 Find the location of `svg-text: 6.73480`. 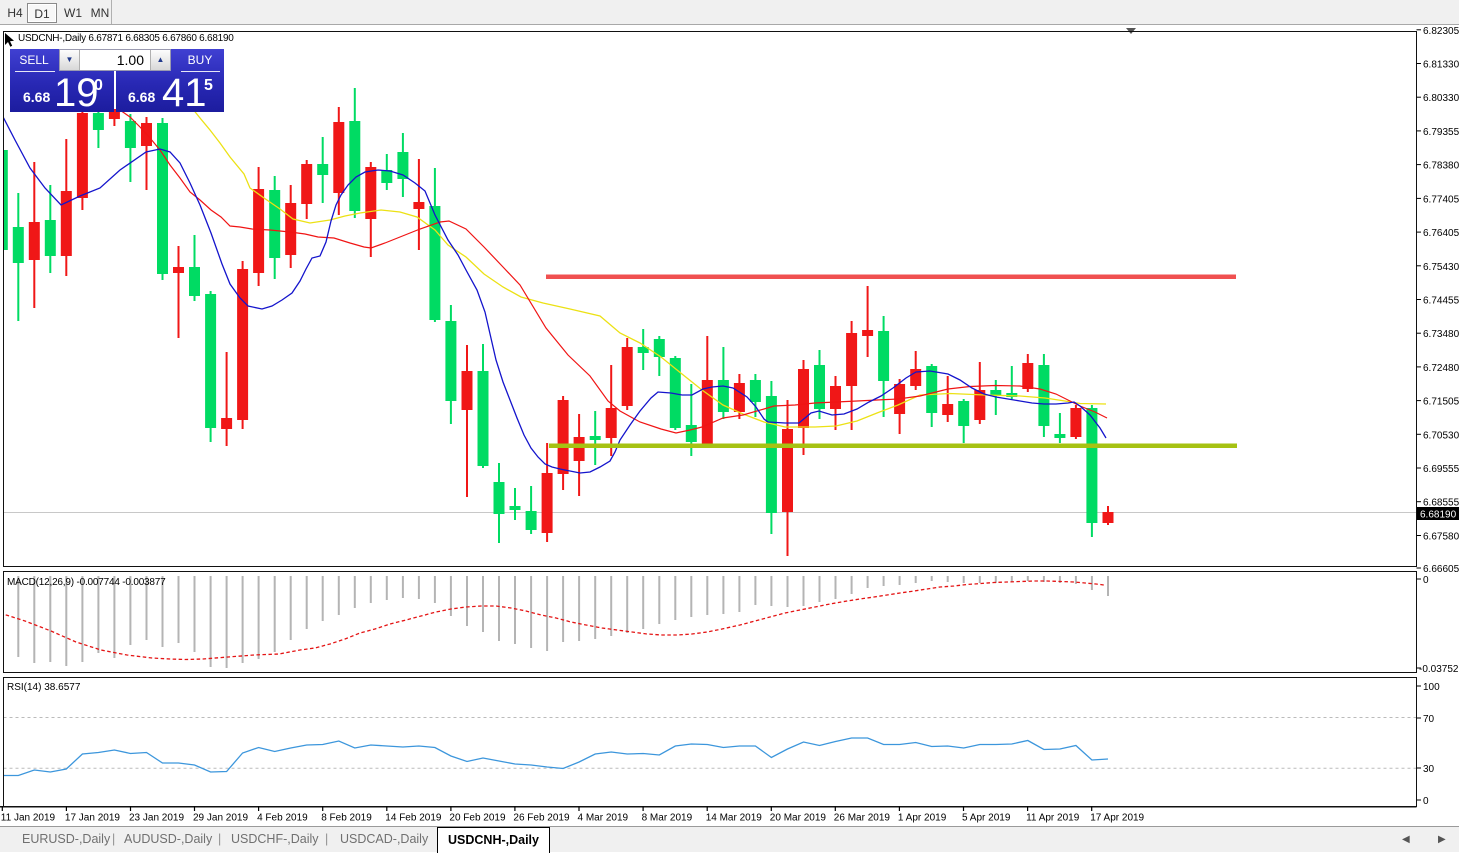

svg-text: 6.73480 is located at coordinates (1441, 334).